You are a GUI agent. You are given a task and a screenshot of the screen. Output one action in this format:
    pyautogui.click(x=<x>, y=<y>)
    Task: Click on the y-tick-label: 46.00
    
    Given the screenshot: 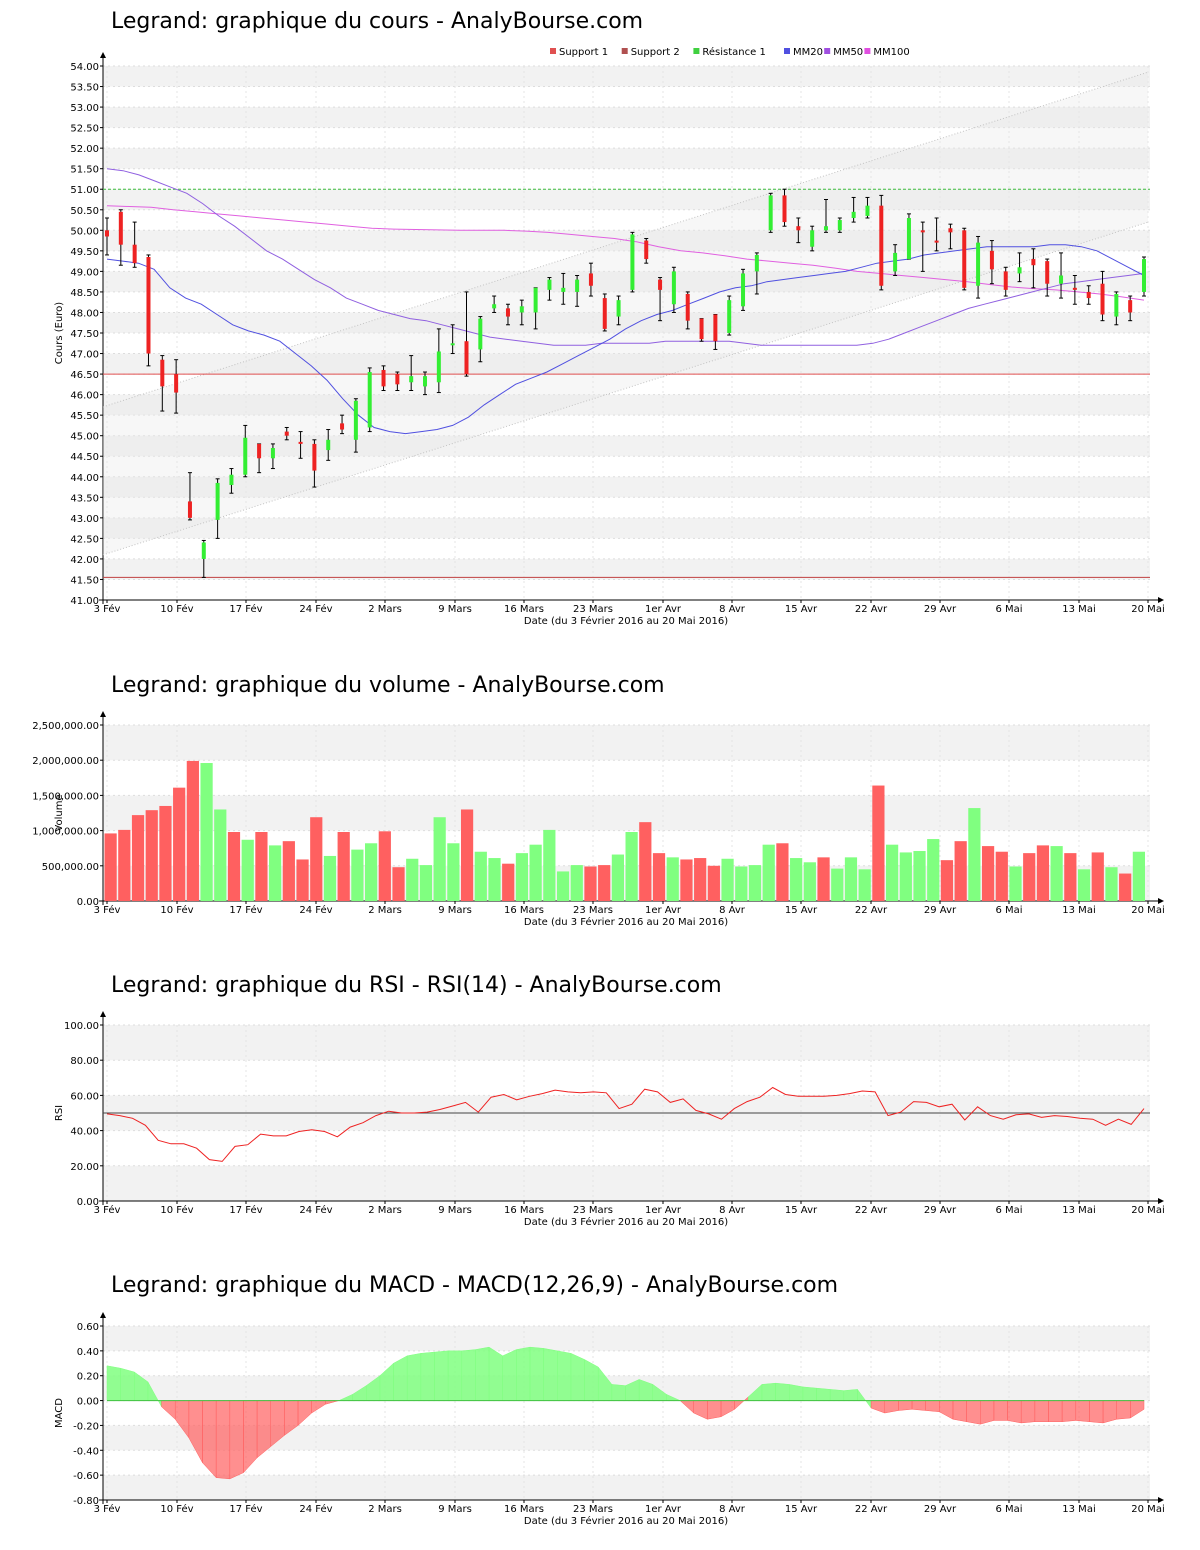 What is the action you would take?
    pyautogui.click(x=84, y=396)
    